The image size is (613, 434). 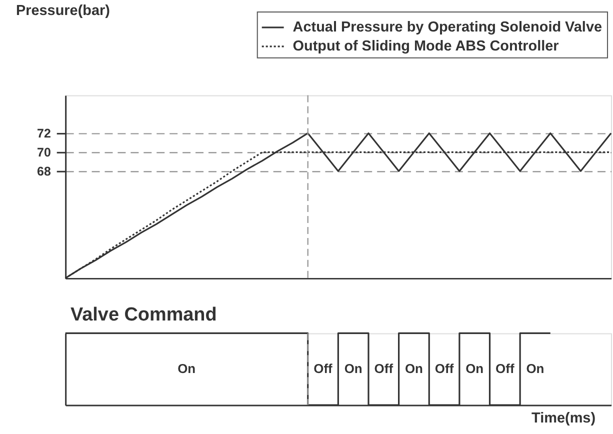 What do you see at coordinates (44, 133) in the screenshot?
I see `y-tick-label: 72` at bounding box center [44, 133].